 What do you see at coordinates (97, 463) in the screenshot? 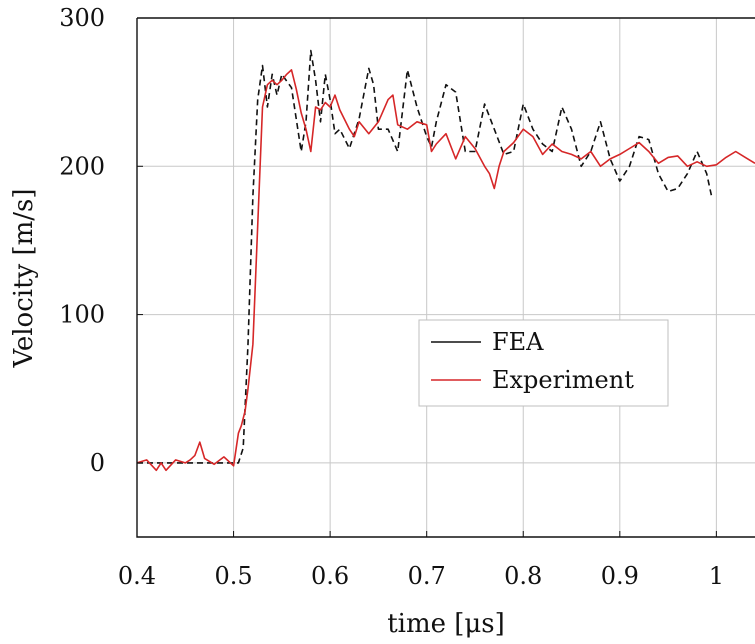
I see `y-tick-label: 0` at bounding box center [97, 463].